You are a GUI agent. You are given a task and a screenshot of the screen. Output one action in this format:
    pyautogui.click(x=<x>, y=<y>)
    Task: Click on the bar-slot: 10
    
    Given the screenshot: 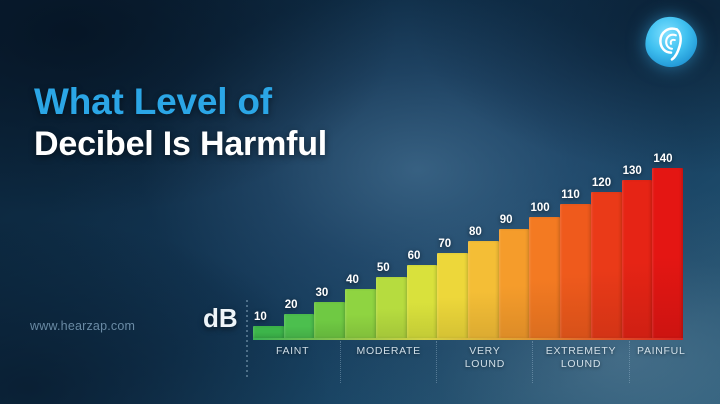 What is the action you would take?
    pyautogui.click(x=268, y=253)
    